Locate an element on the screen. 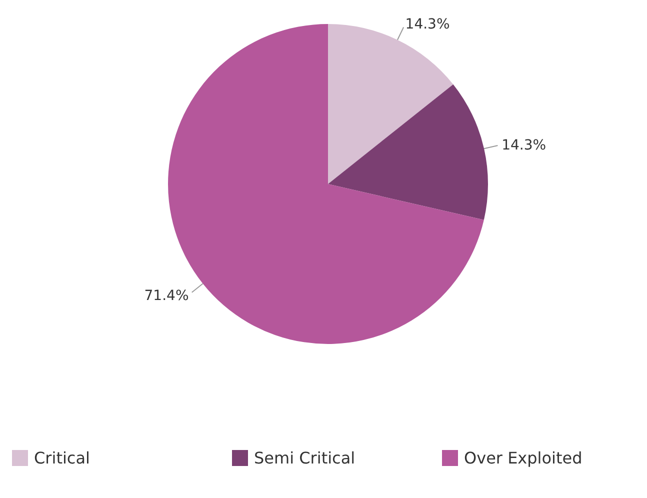 Image resolution: width=647 pixels, height=498 pixels. legend-label: Semi Critical is located at coordinates (305, 458).